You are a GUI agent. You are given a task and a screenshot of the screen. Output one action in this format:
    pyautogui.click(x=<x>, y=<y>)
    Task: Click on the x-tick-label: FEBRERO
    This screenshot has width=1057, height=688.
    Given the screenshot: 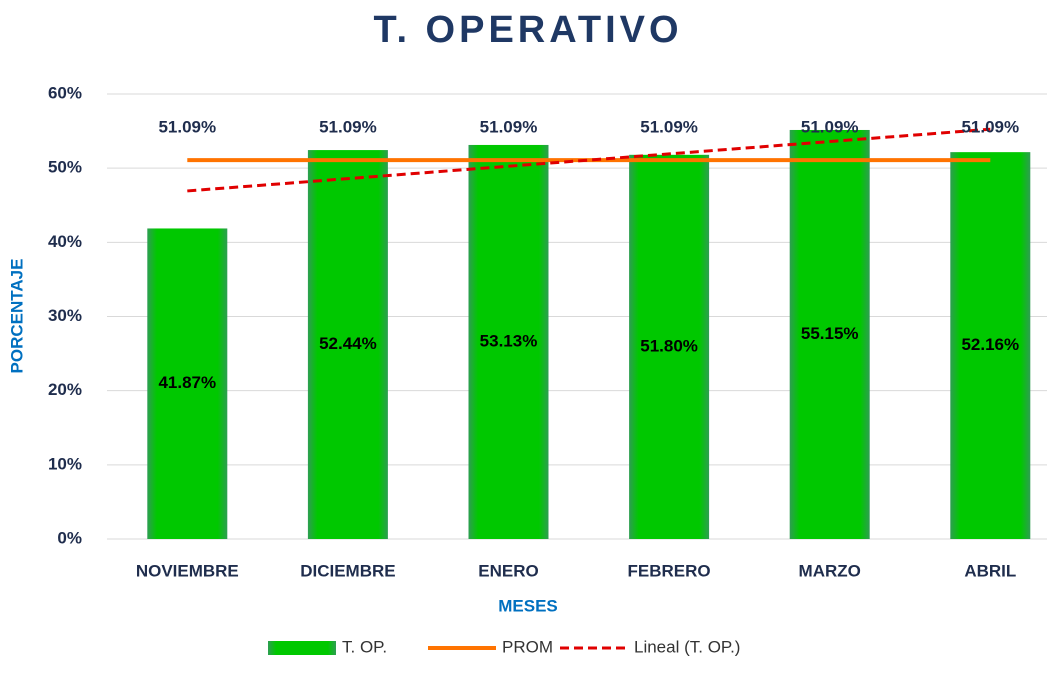 What is the action you would take?
    pyautogui.click(x=669, y=570)
    